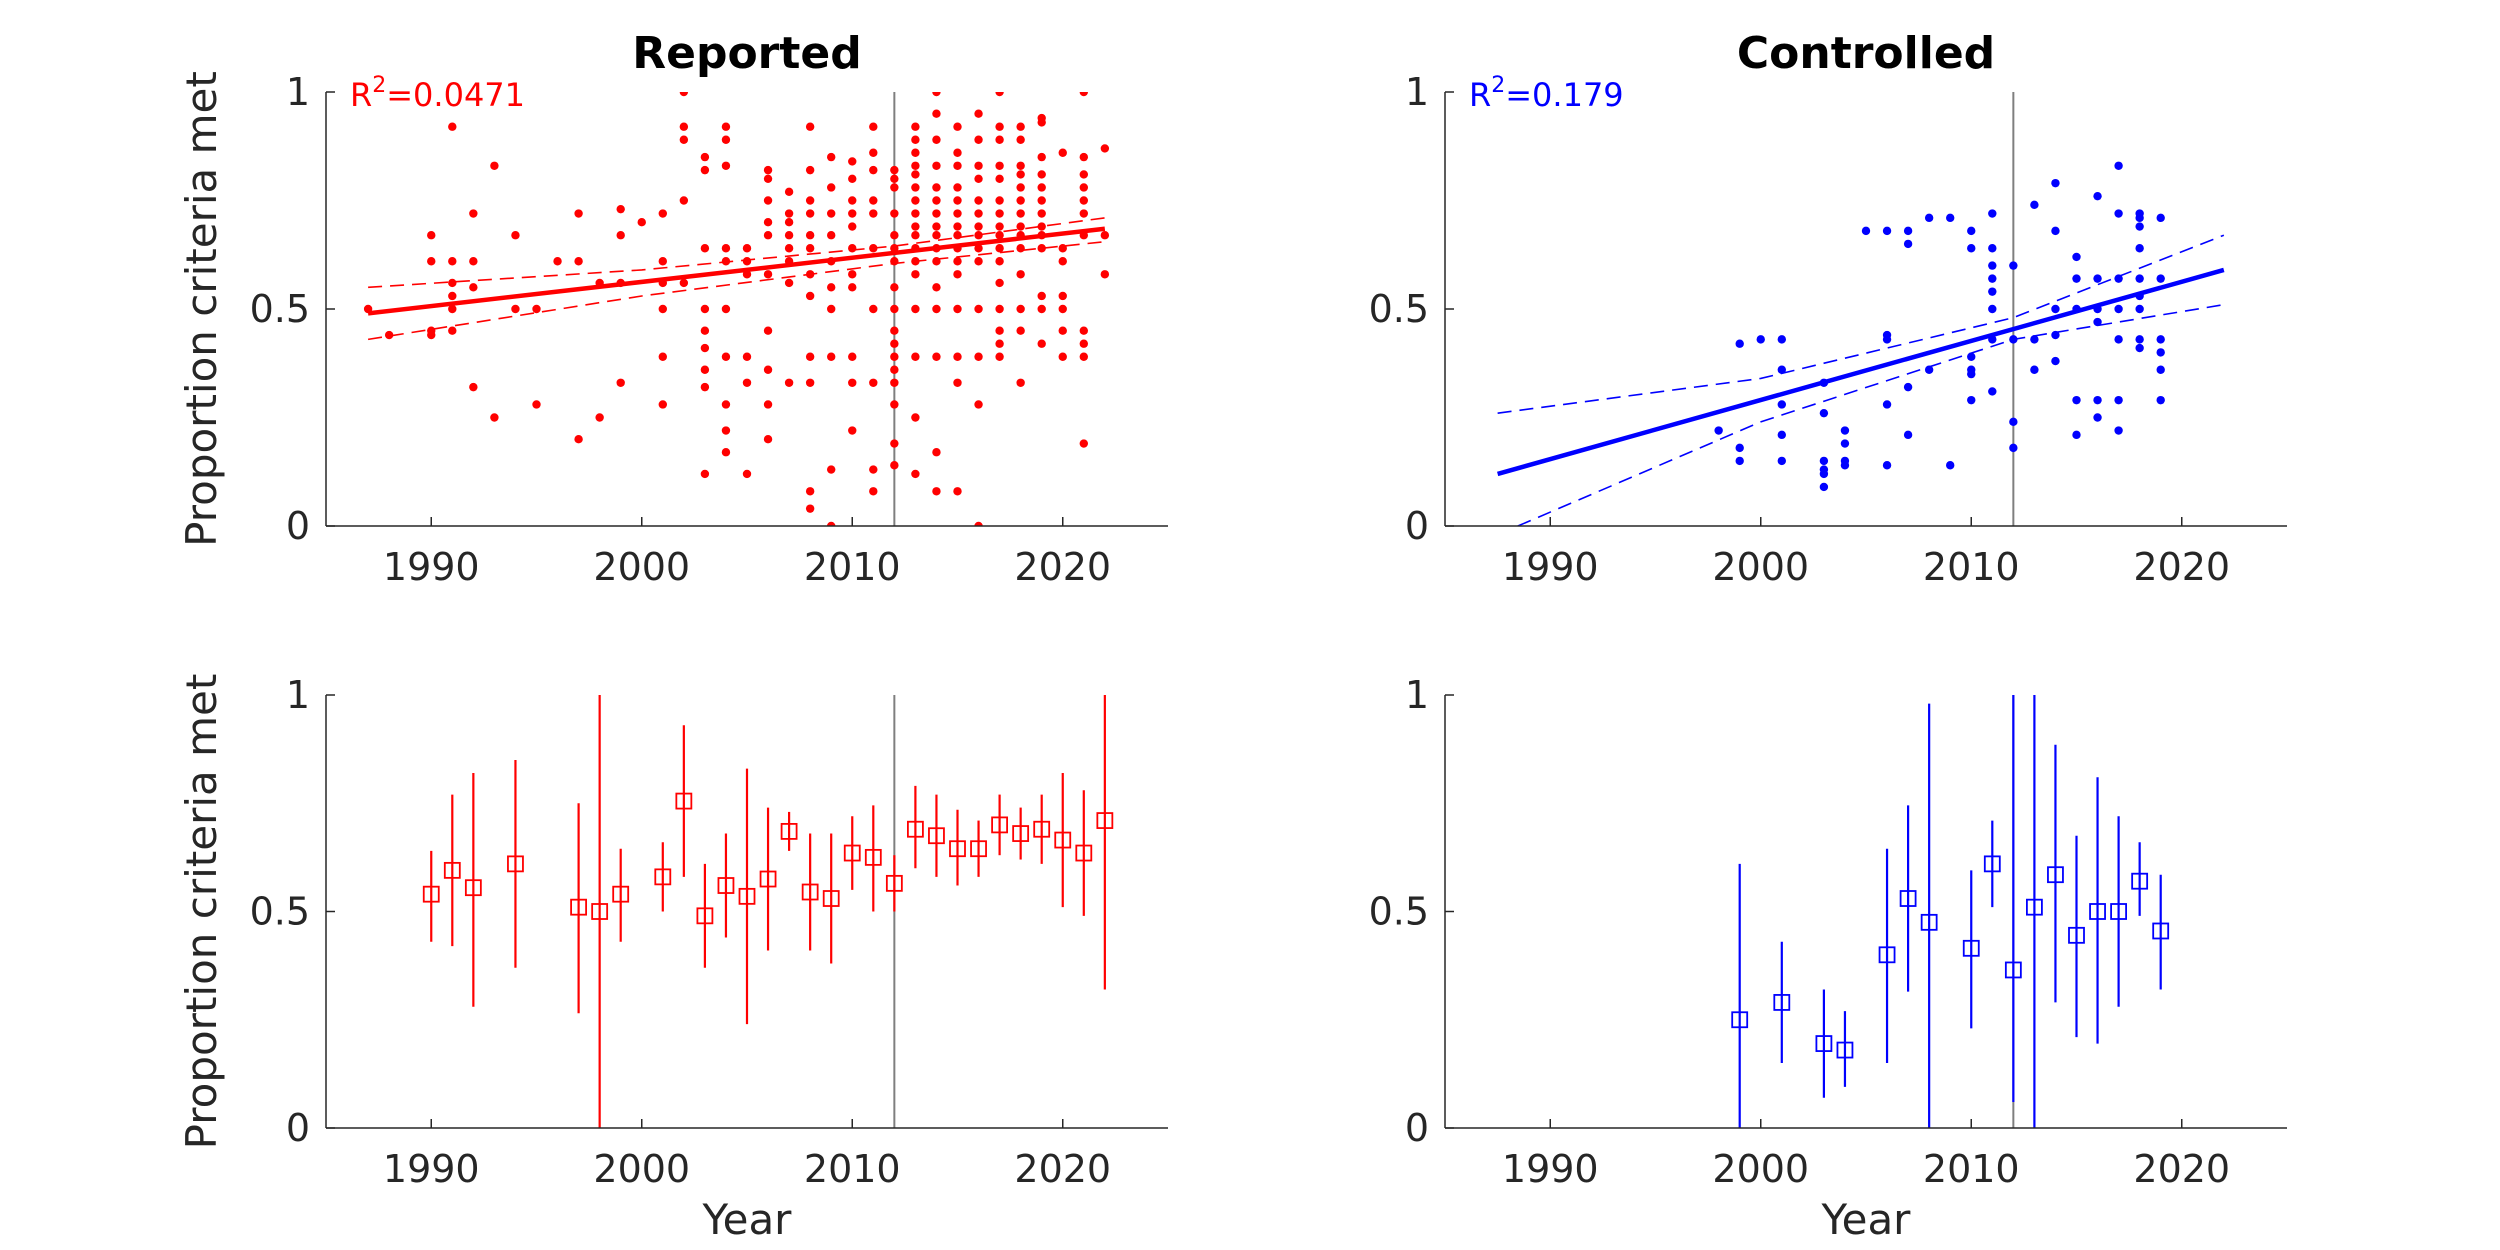  What do you see at coordinates (361, 95) in the screenshot?
I see `r2-prefix: R` at bounding box center [361, 95].